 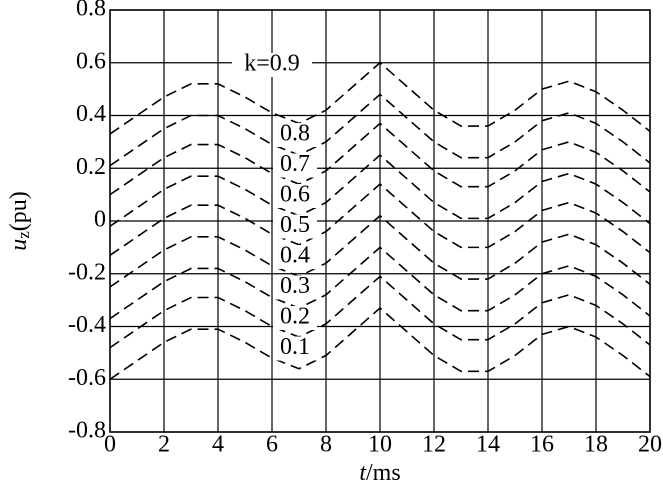 I want to click on curve-label: 0.1, so click(x=295, y=347).